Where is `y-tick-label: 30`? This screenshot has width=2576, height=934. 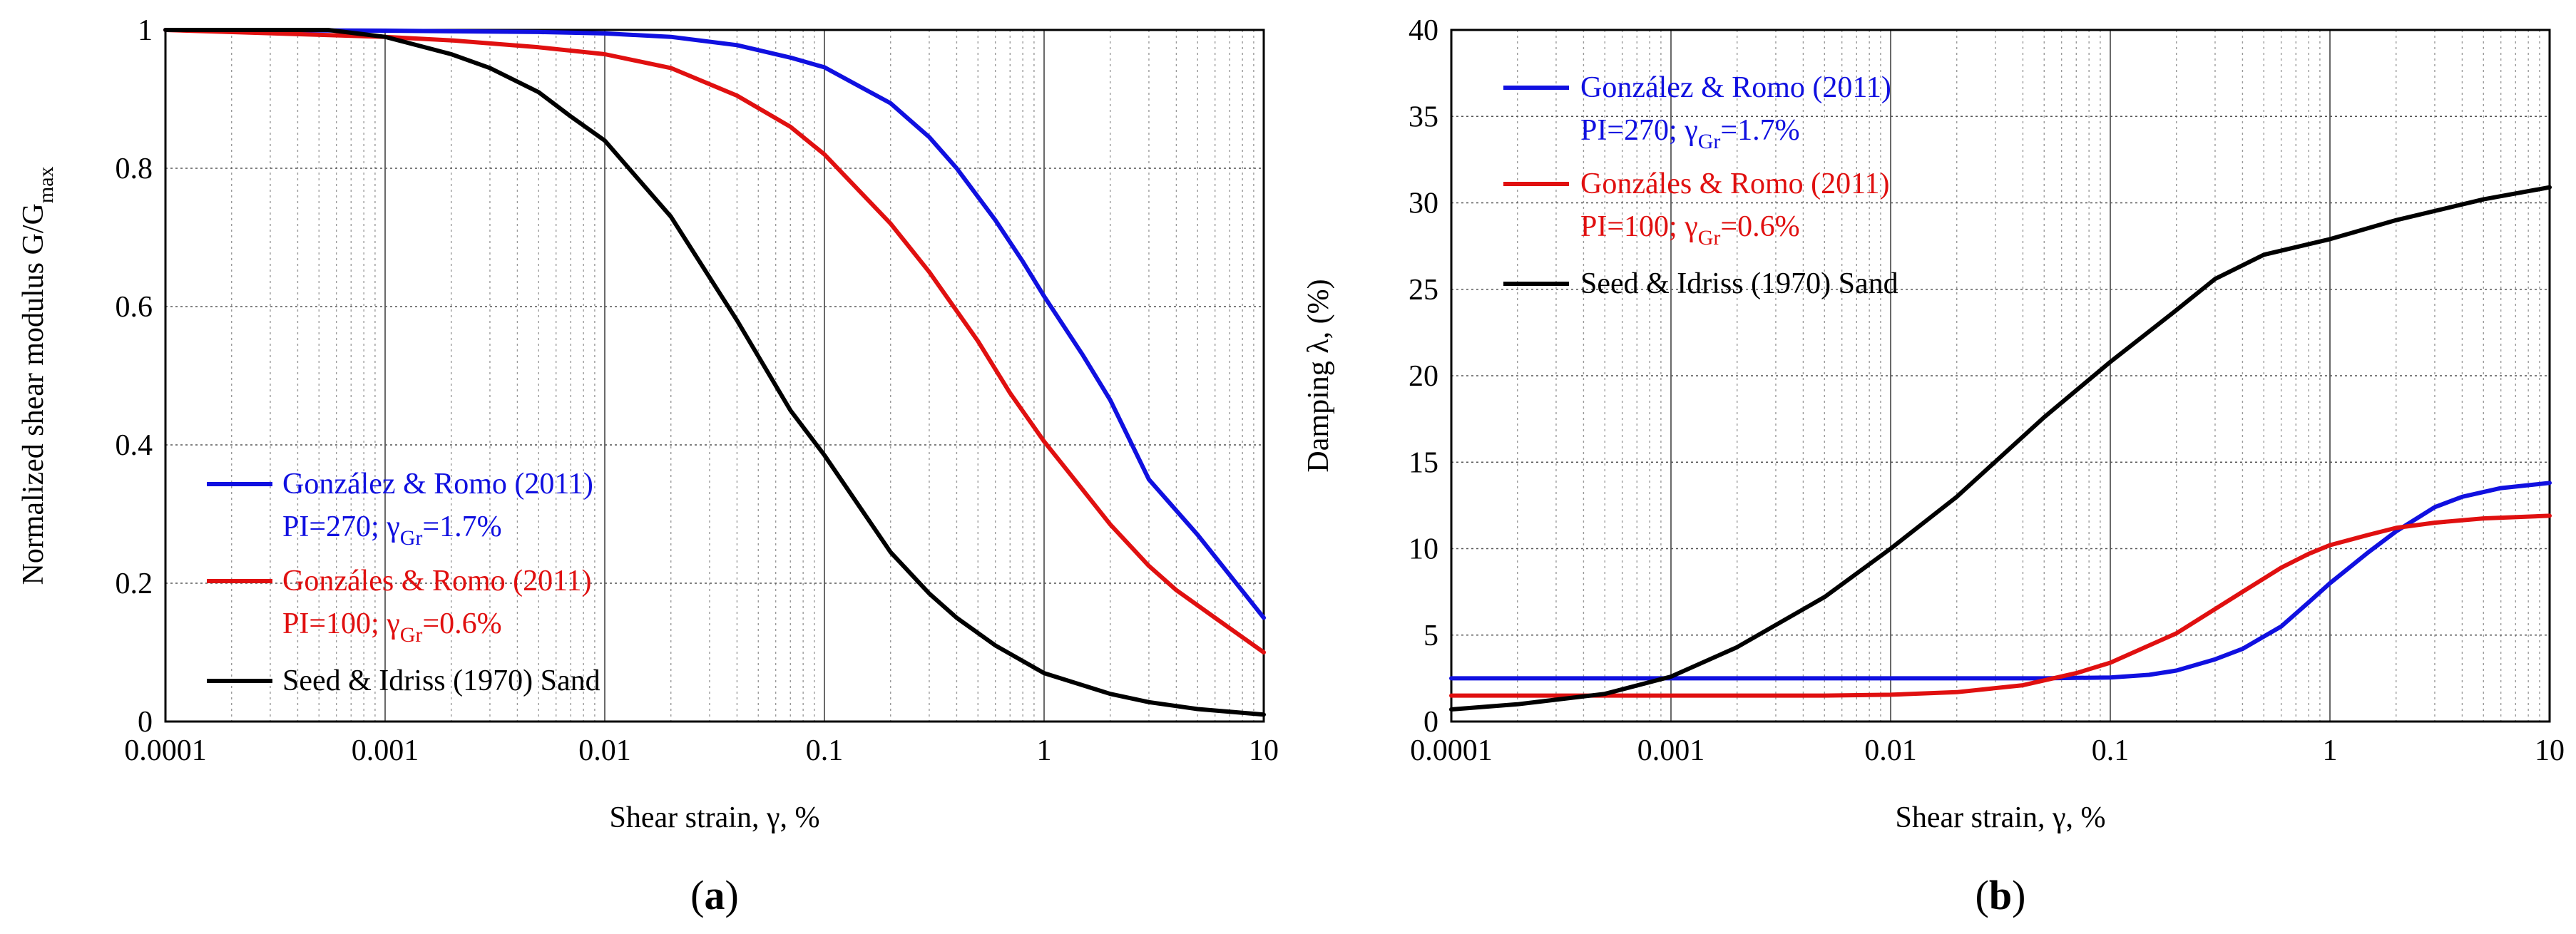
y-tick-label: 30 is located at coordinates (1423, 204).